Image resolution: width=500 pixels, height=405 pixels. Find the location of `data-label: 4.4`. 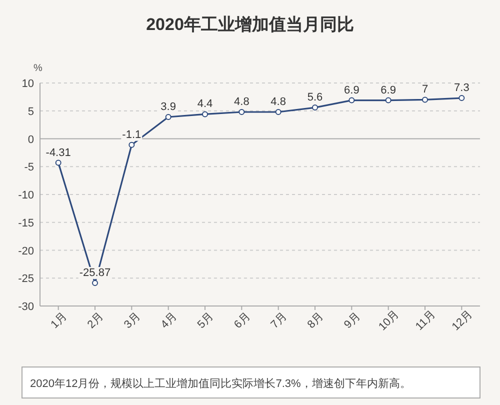

data-label: 4.4 is located at coordinates (205, 104).